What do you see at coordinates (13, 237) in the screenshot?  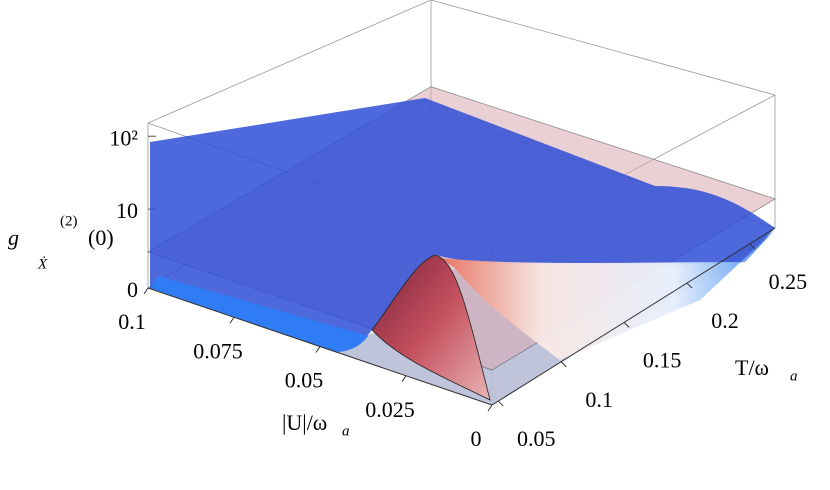 I see `z-label: g` at bounding box center [13, 237].